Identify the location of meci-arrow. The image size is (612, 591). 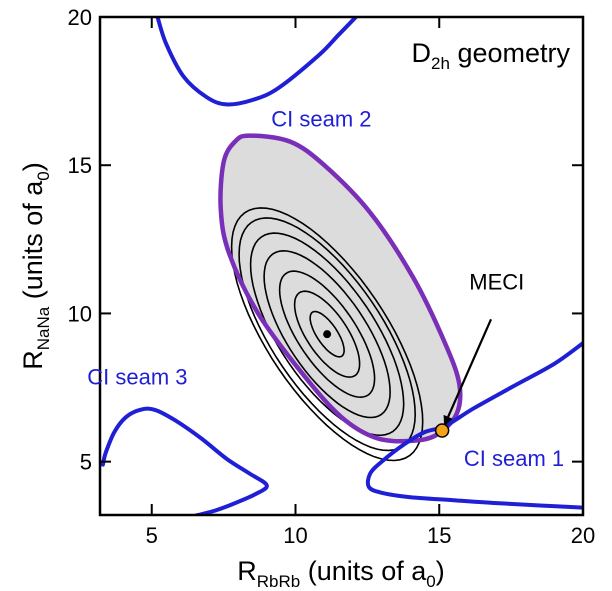
(468, 372).